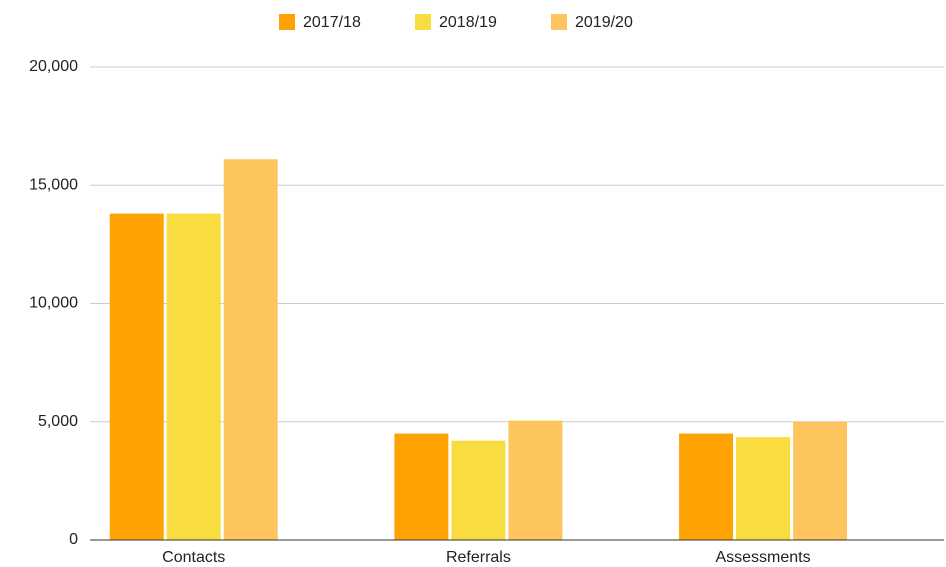 This screenshot has width=946, height=567. What do you see at coordinates (58, 421) in the screenshot?
I see `y-tick-label: 5,000` at bounding box center [58, 421].